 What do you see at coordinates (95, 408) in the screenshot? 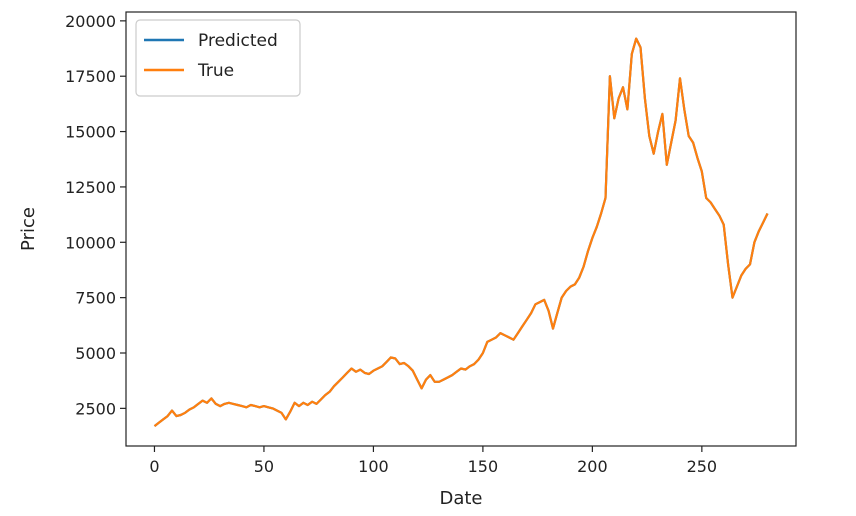
I see `y-tick-label: 2500` at bounding box center [95, 408].